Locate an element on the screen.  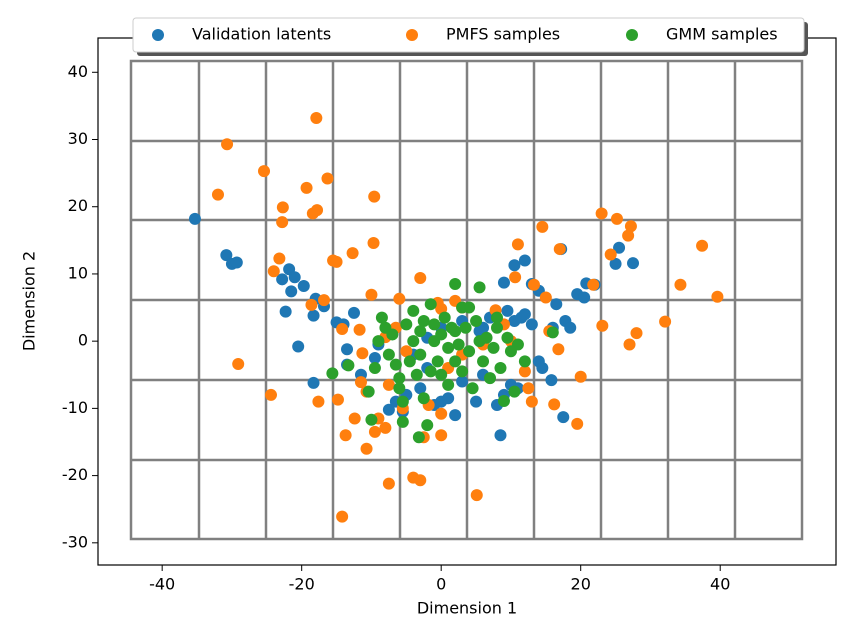
x-tick-label: 20 is located at coordinates (581, 584).